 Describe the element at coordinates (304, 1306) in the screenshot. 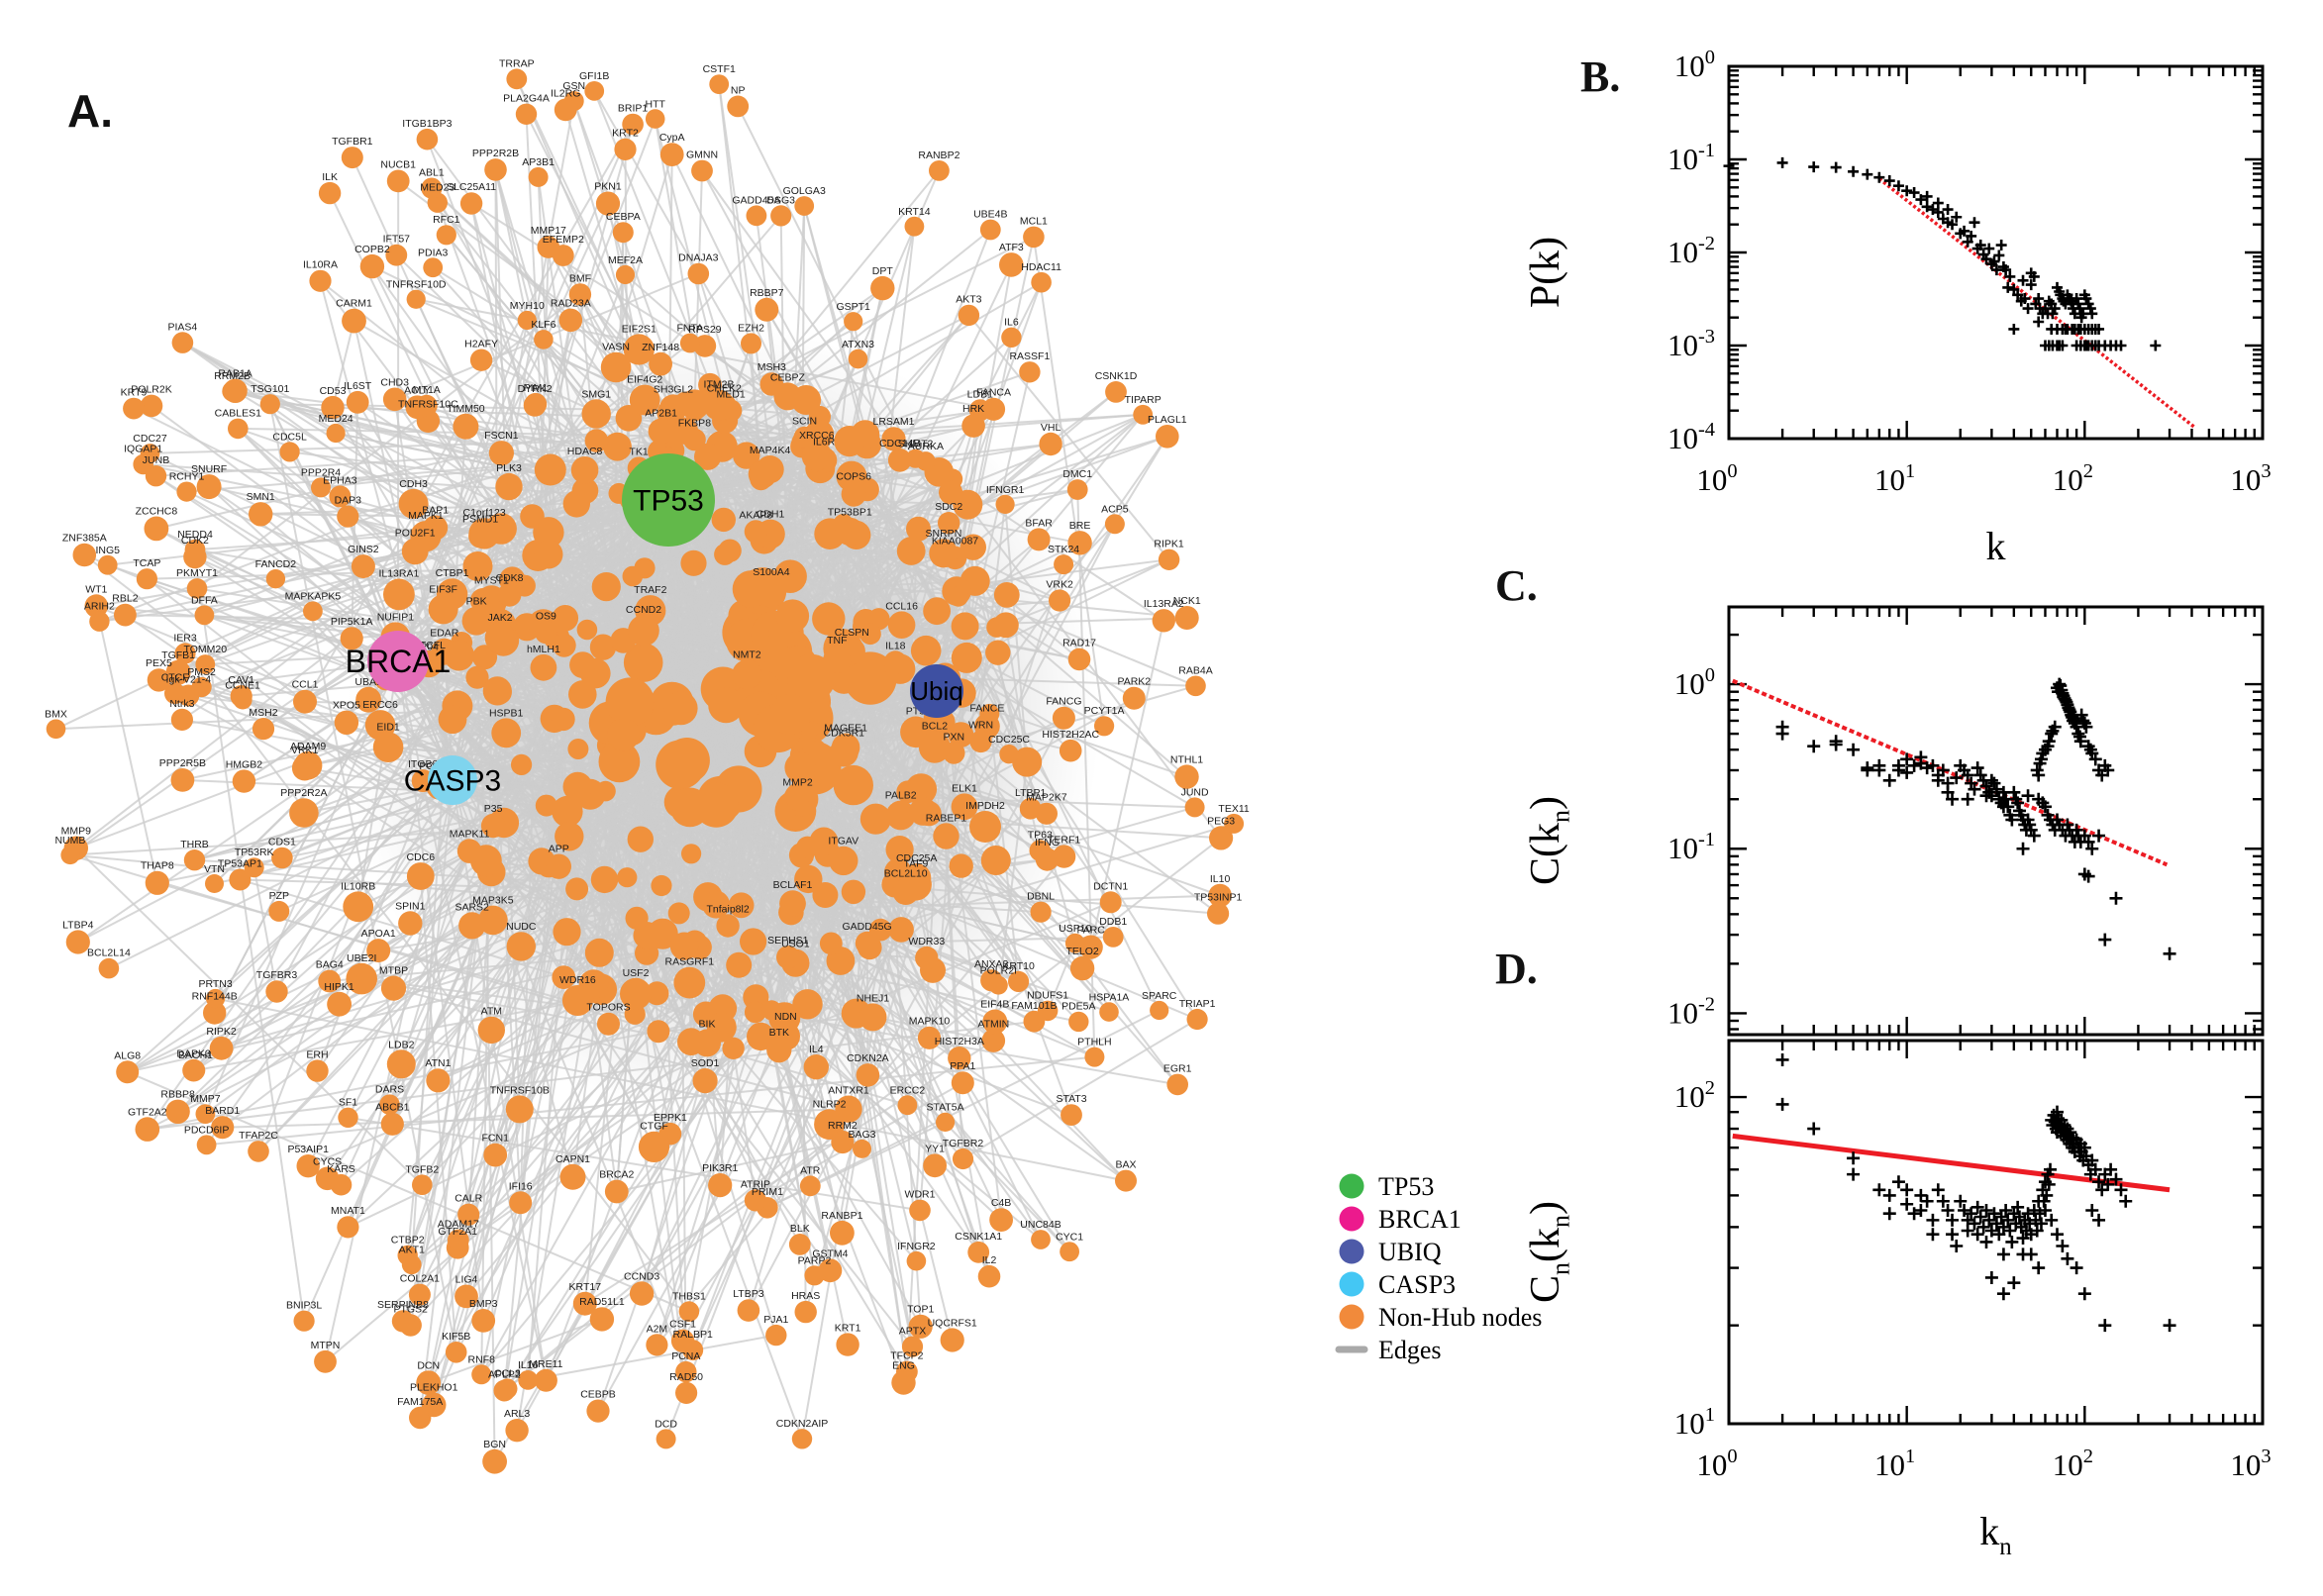

I see `gene-label: BNIP3L` at that location.